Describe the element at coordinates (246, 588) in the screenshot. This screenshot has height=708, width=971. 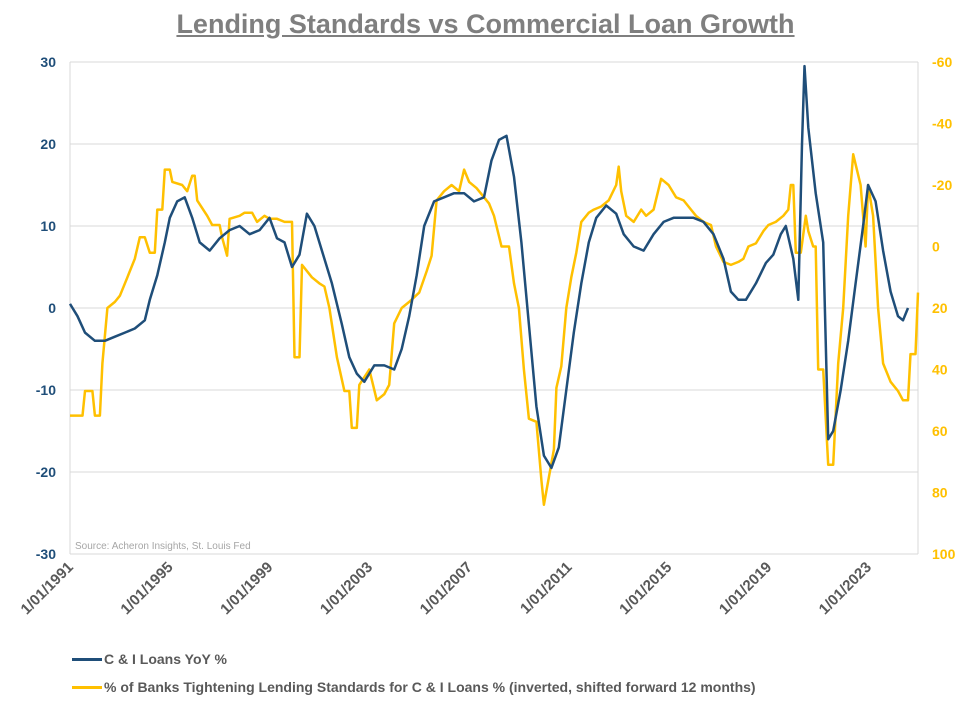
I see `x-tick-label: 1/01/1999` at that location.